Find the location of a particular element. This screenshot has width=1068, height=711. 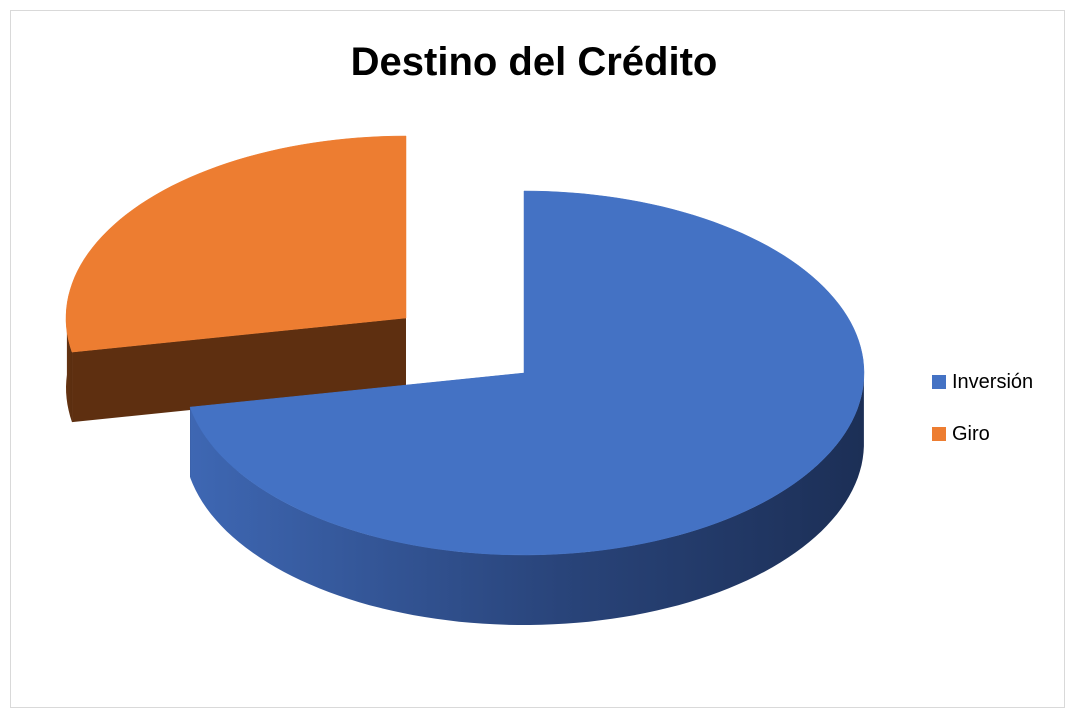

legend-label-inversion: Inversión is located at coordinates (993, 381).